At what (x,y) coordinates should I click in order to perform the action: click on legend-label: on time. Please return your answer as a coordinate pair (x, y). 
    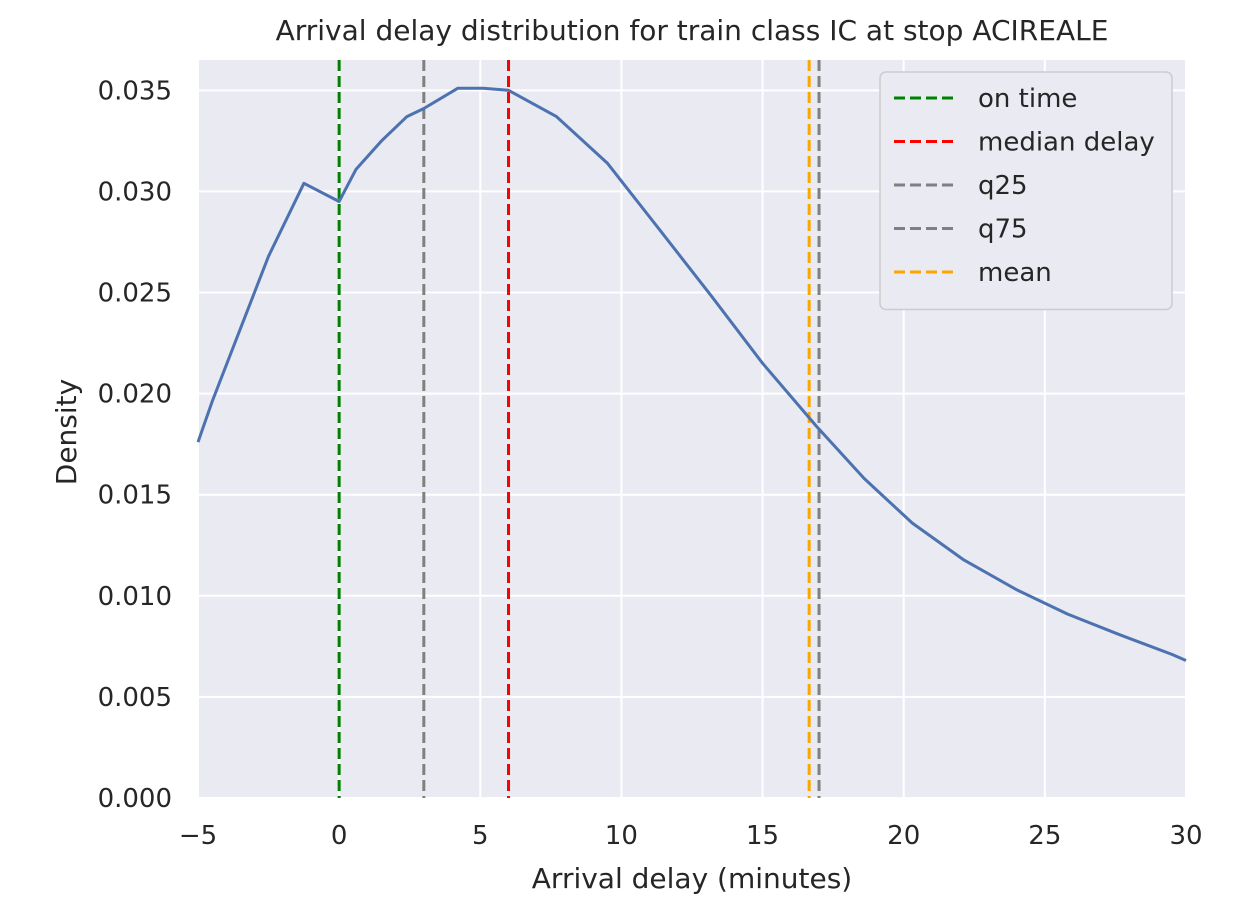
    Looking at the image, I should click on (1027, 99).